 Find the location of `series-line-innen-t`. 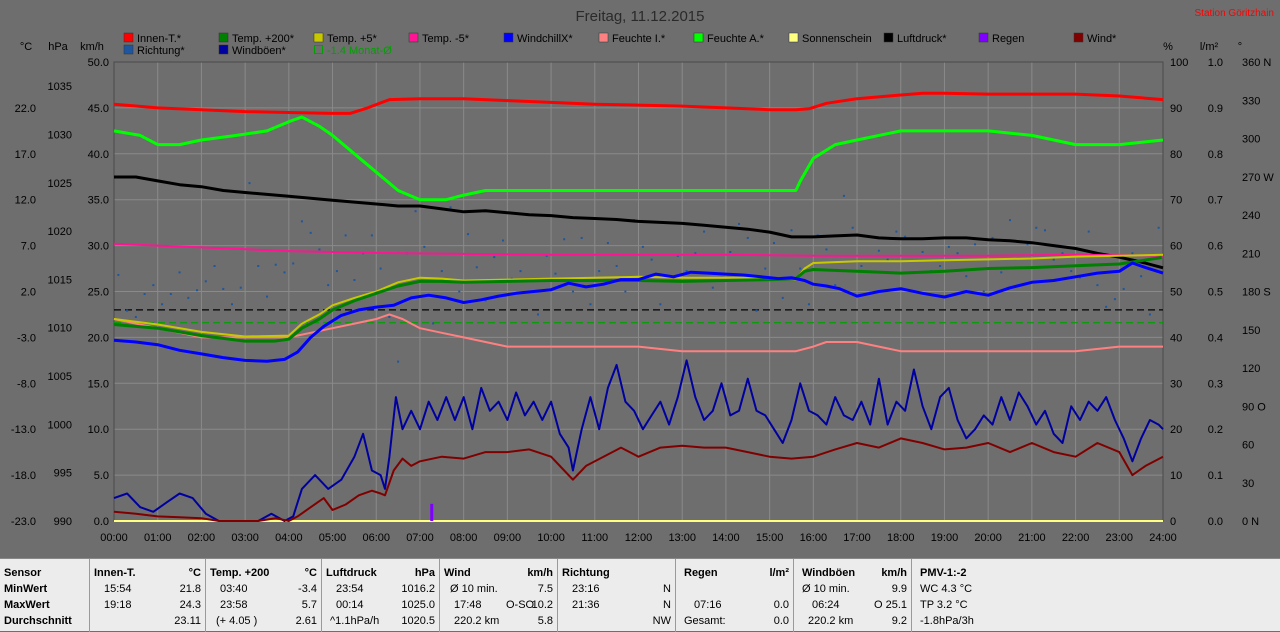

series-line-innen-t is located at coordinates (638, 103).